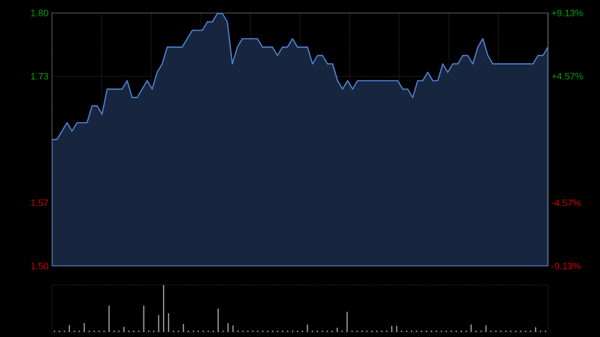 This screenshot has height=337, width=600. Describe the element at coordinates (567, 76) in the screenshot. I see `y2-tick-label: +4.57%` at that location.